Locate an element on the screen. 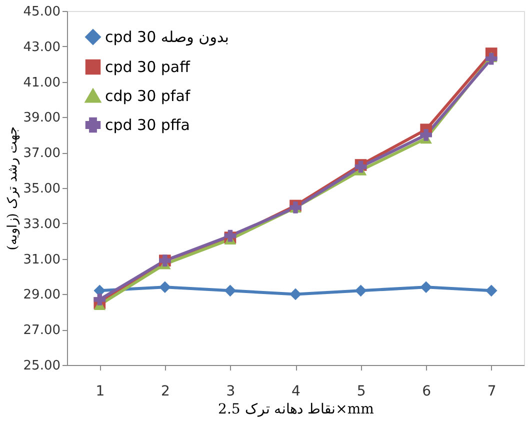 The height and width of the screenshot is (421, 529). x-axis-title: نقاط دهانه ترک 2.5×mm is located at coordinates (296, 410).